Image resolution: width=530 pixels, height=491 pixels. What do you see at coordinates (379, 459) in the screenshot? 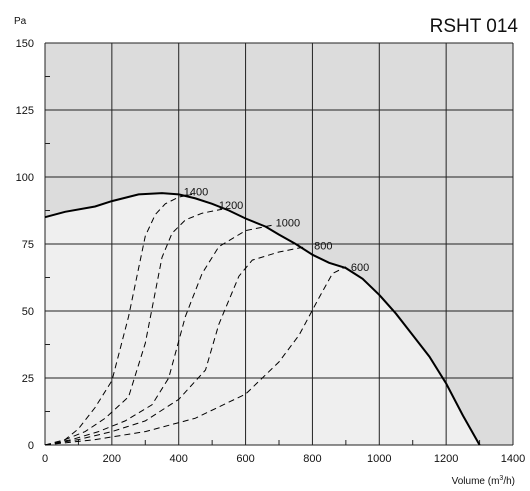
I see `x-tick-label: 1000` at bounding box center [379, 459].